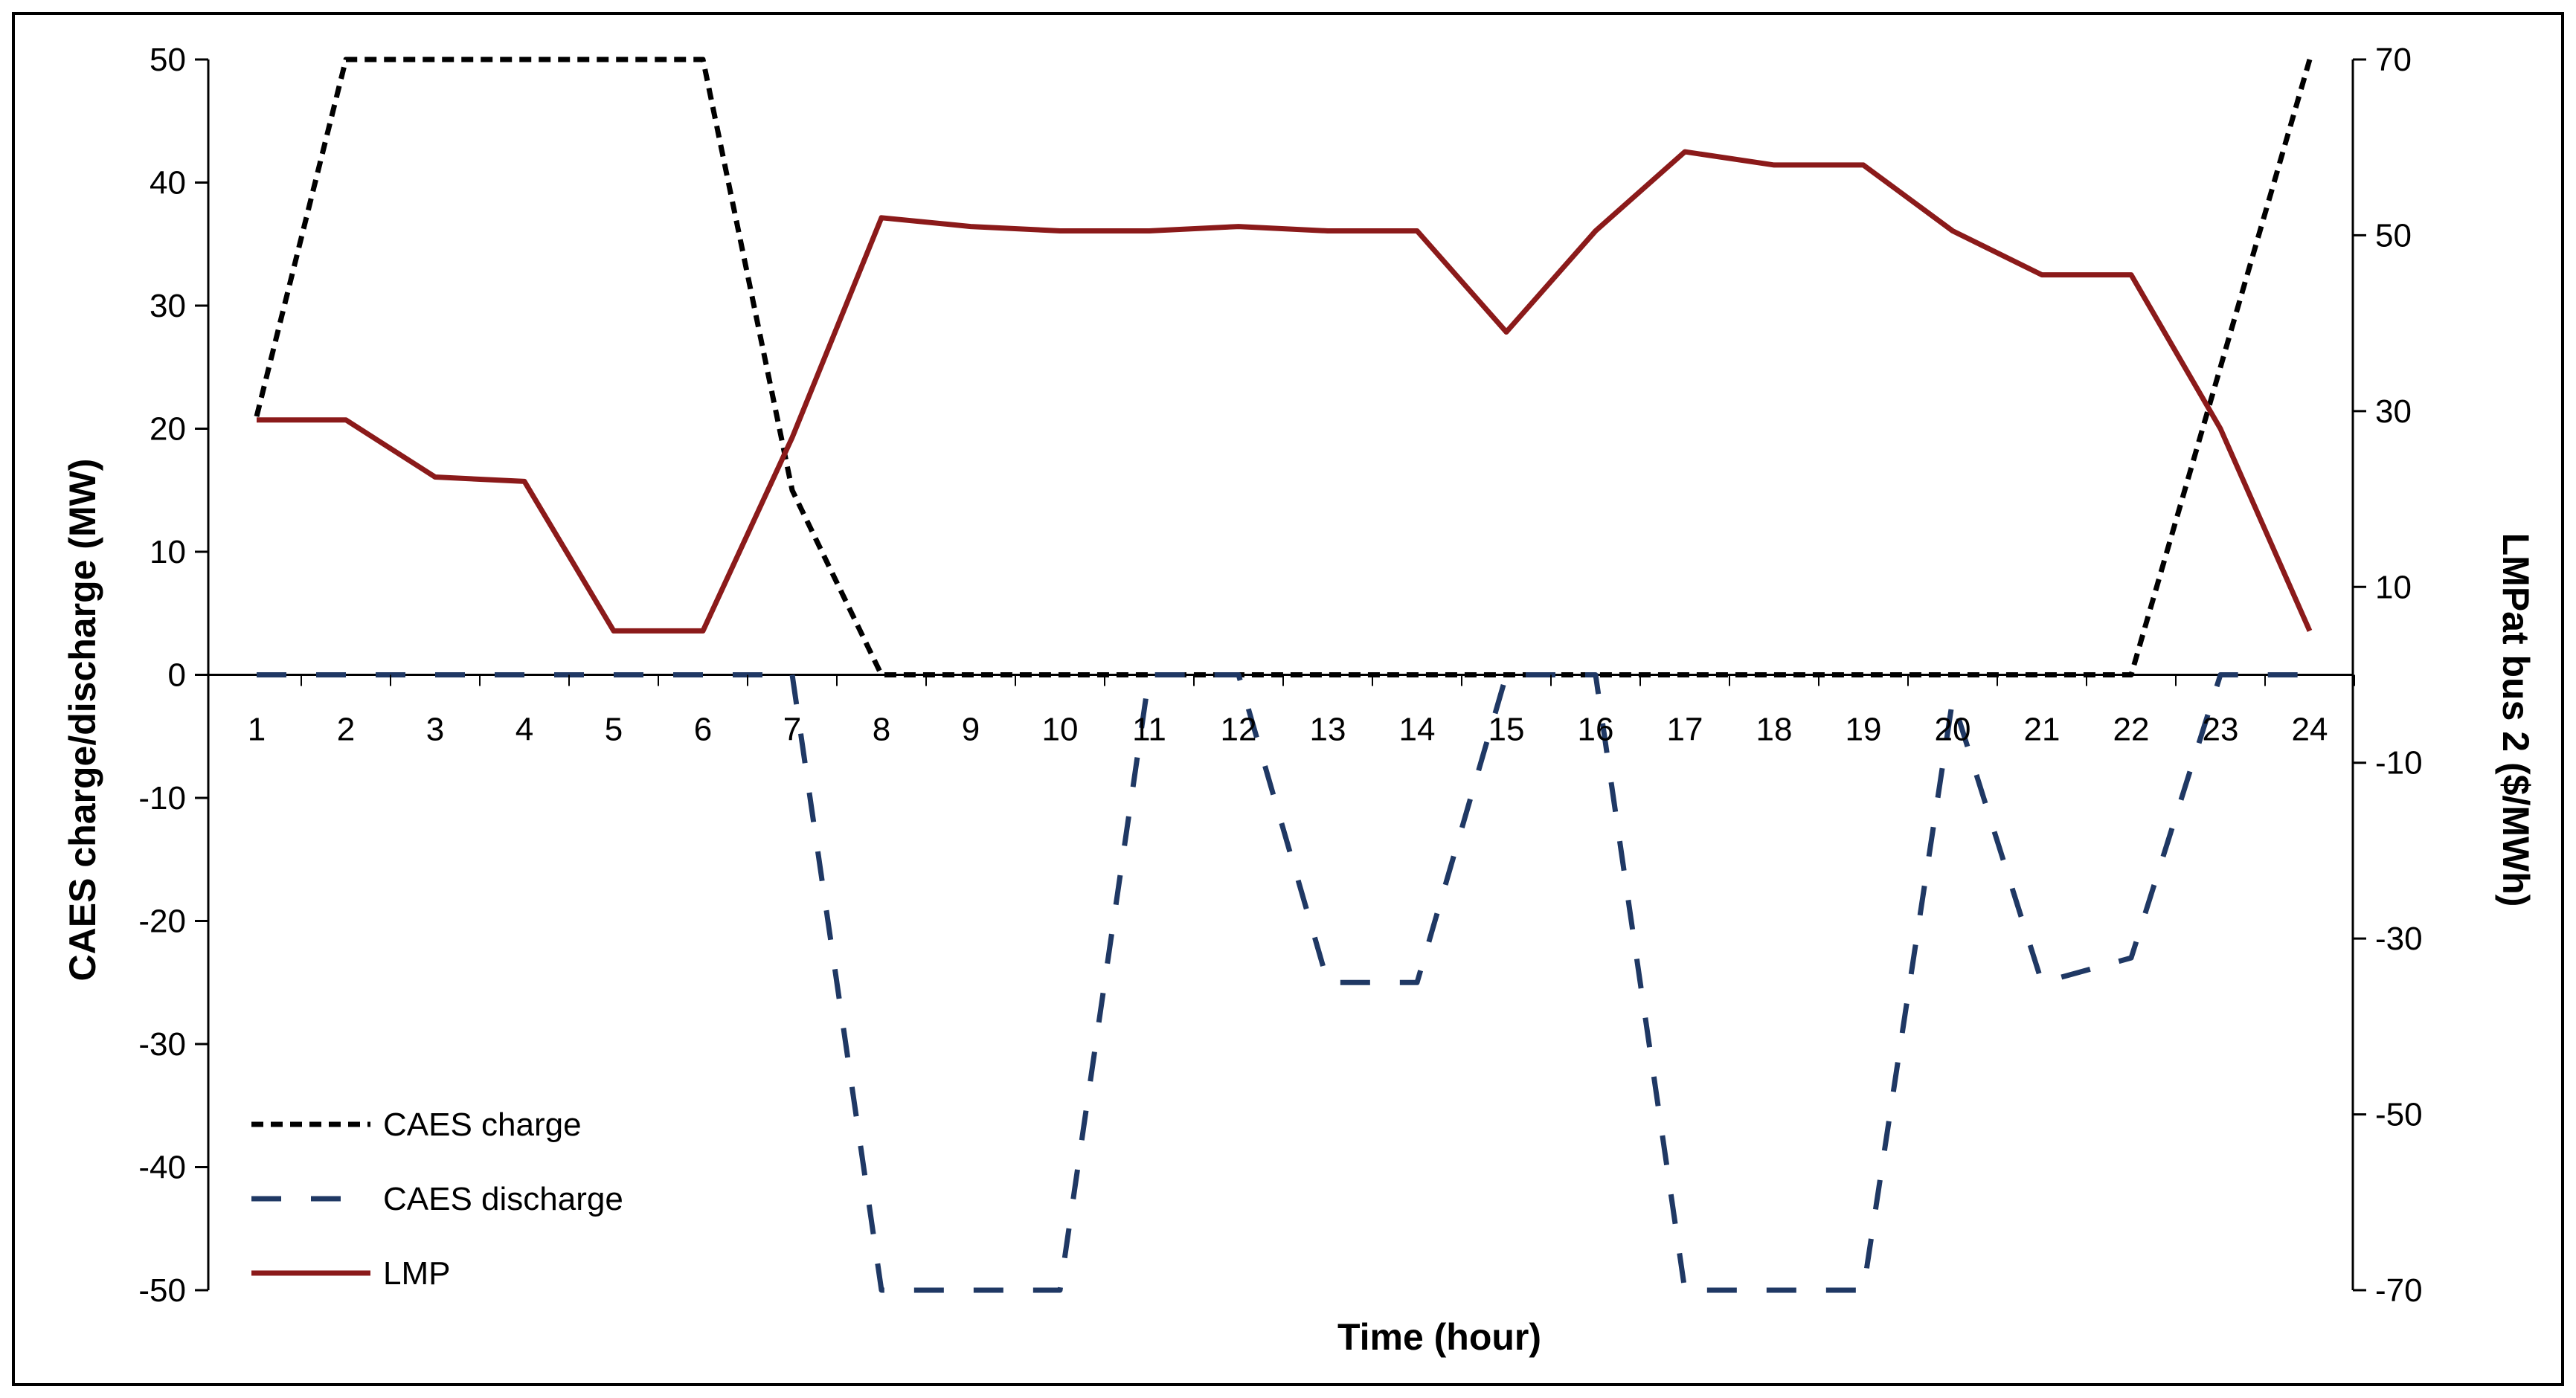 The height and width of the screenshot is (1398, 2576). I want to click on x-tick-label: 3, so click(435, 730).